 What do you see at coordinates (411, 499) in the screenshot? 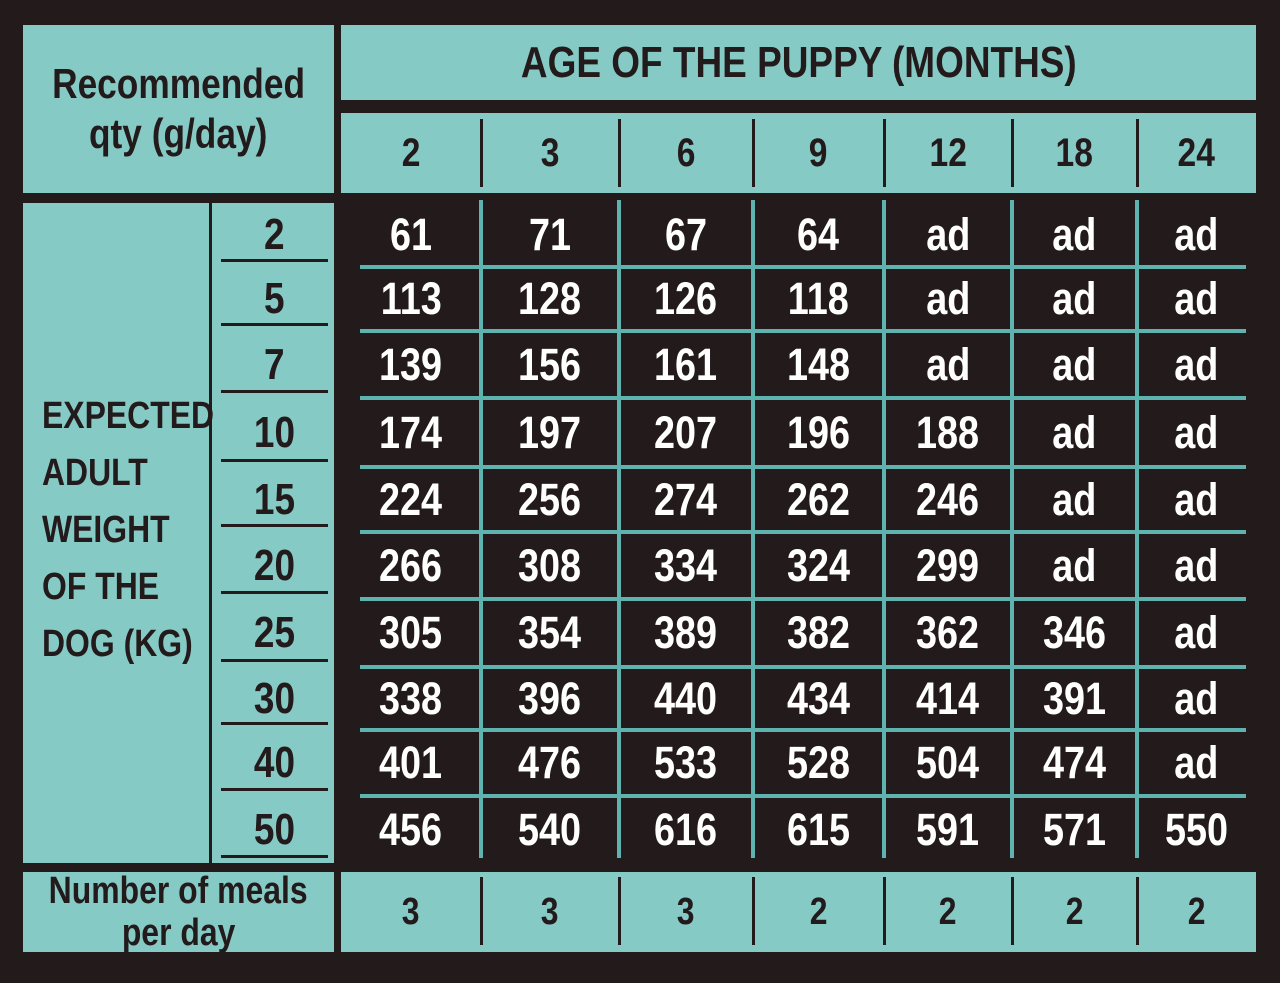
I see `data-cell: 224` at bounding box center [411, 499].